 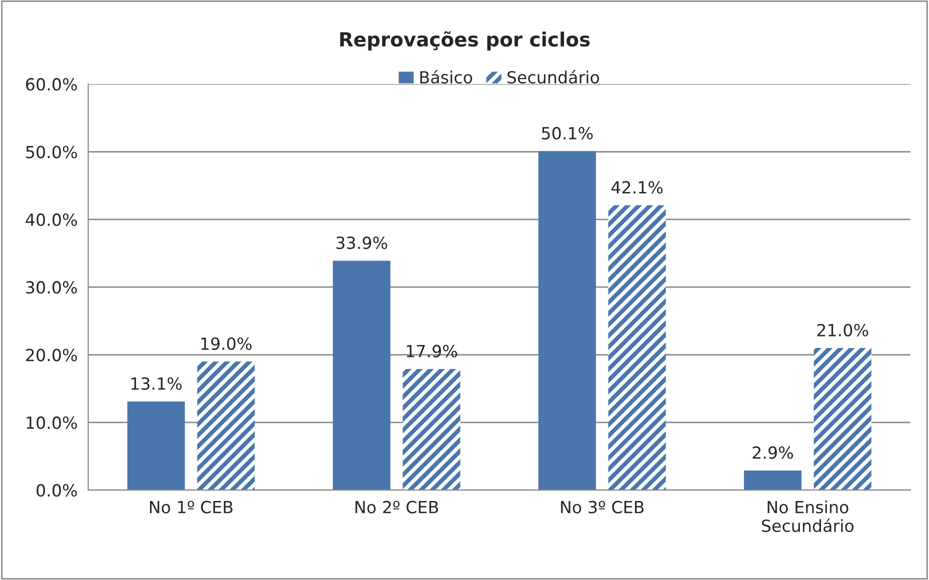 What do you see at coordinates (397, 507) in the screenshot?
I see `x-tick-label: No 2º CEB` at bounding box center [397, 507].